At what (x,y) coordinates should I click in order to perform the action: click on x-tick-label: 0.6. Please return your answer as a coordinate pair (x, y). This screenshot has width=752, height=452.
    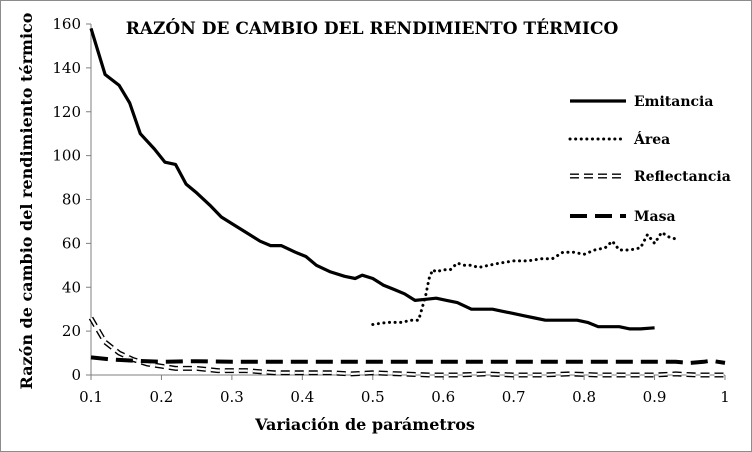
    Looking at the image, I should click on (443, 397).